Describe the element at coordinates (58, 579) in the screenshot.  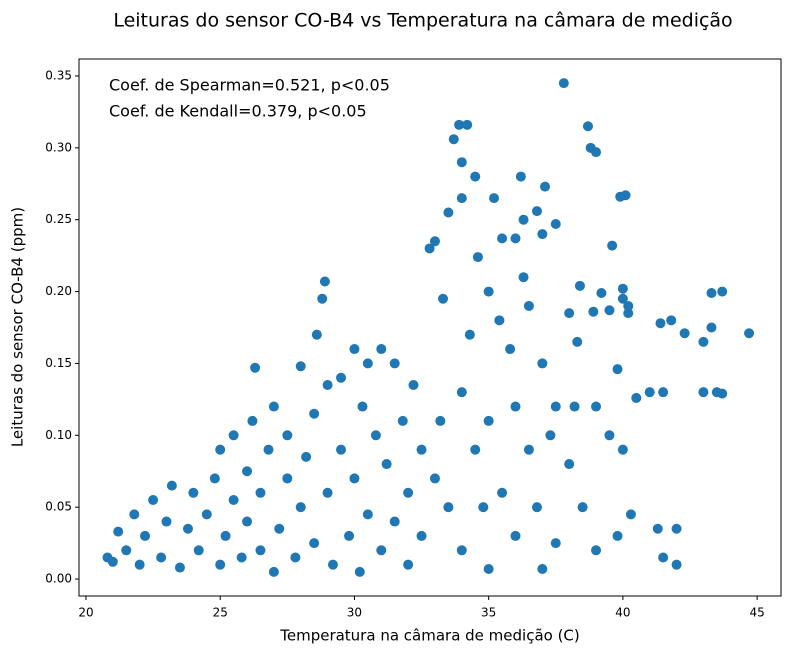
I see `y-tick-label: 0.00` at that location.